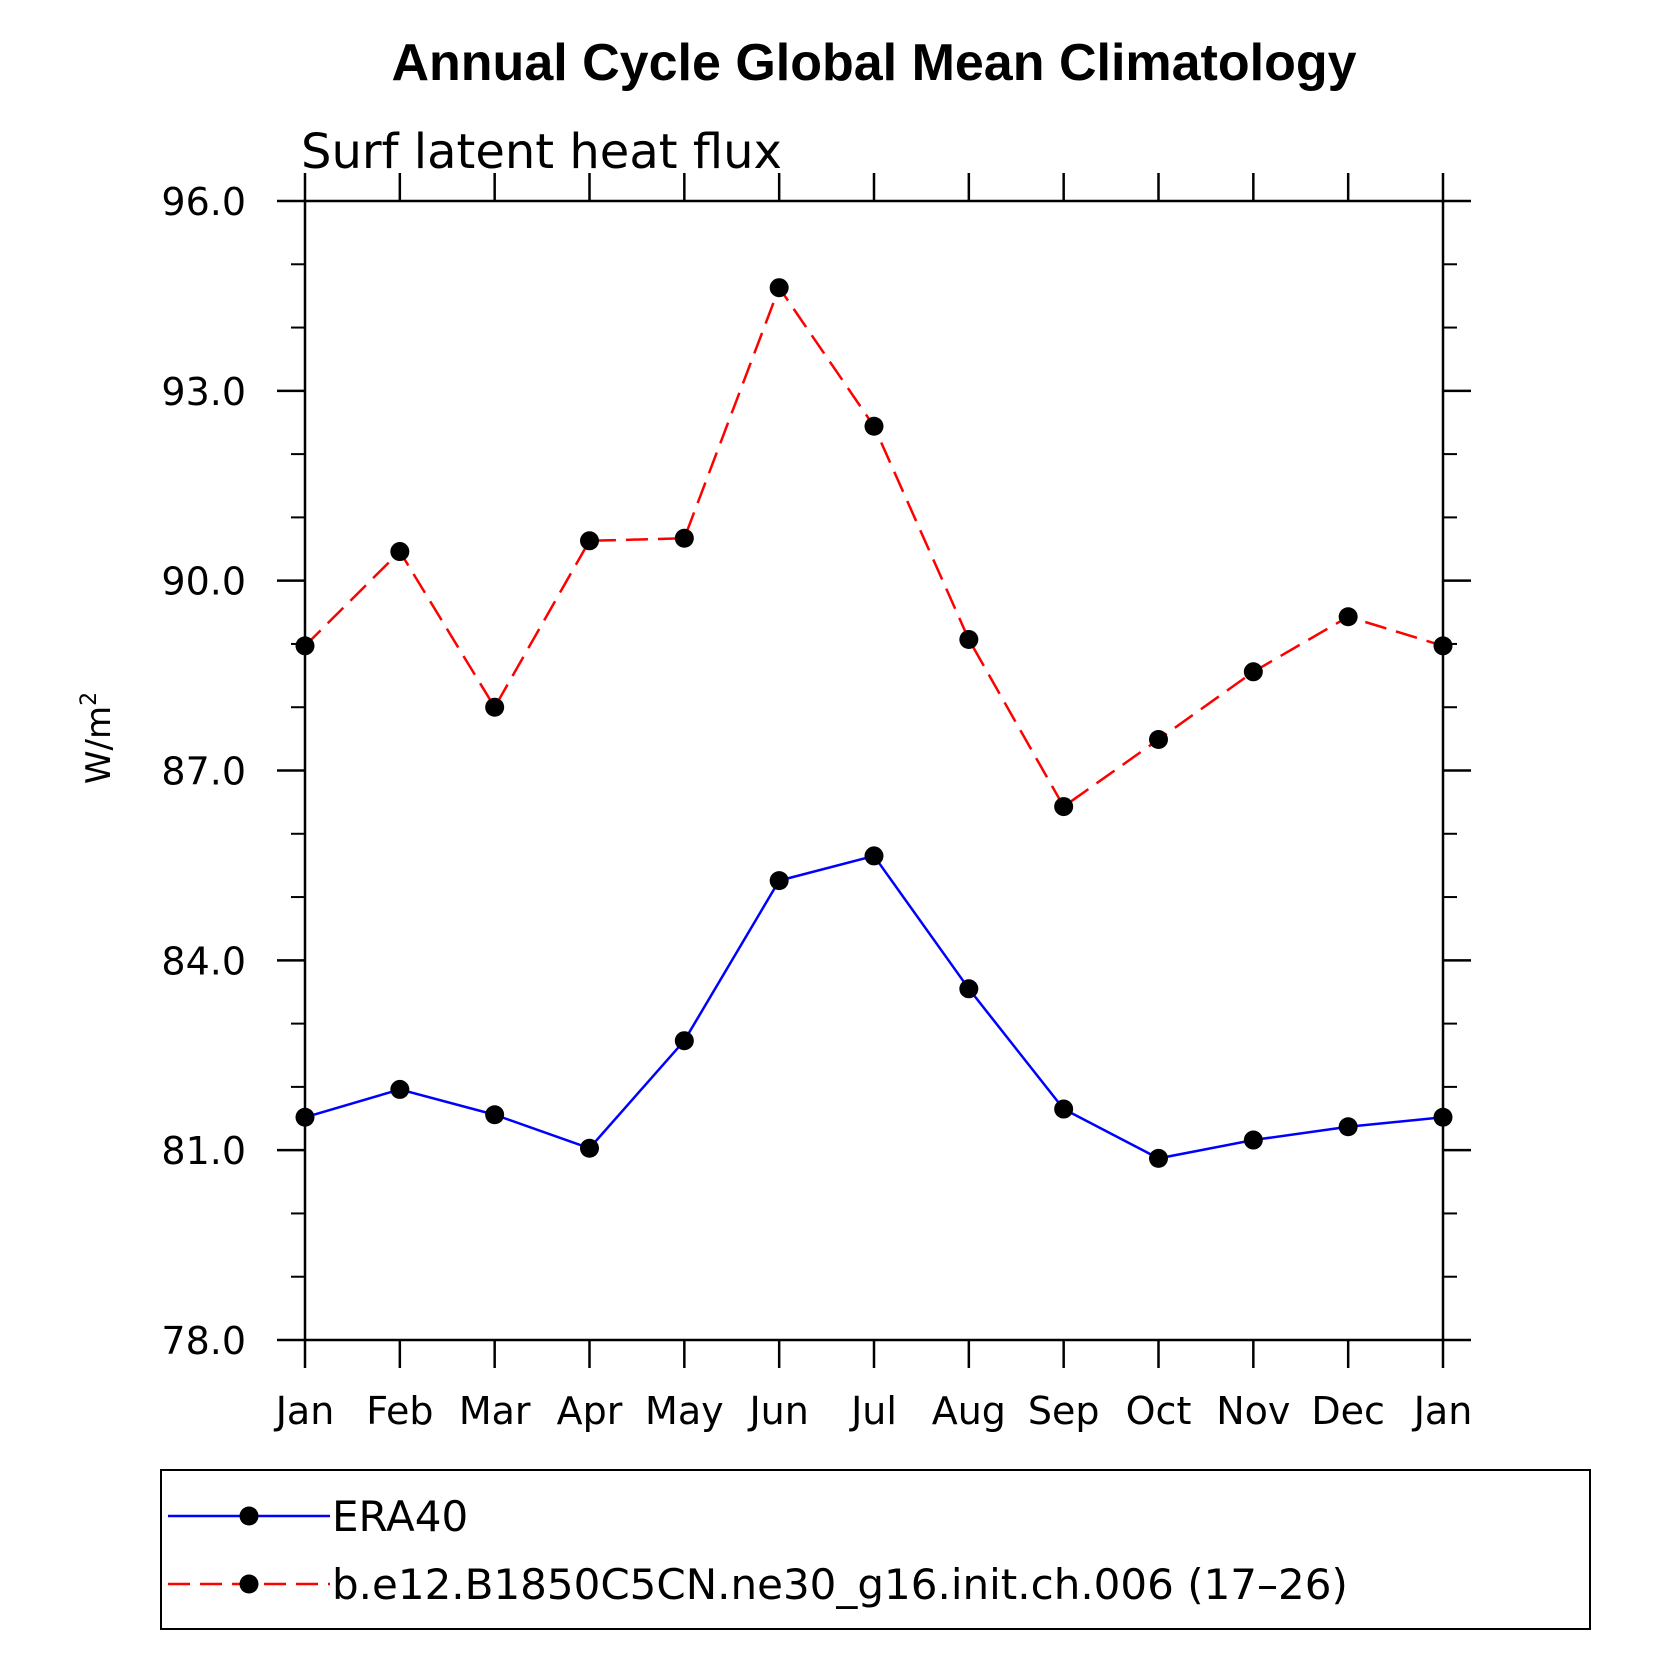 This screenshot has width=1653, height=1653. Describe the element at coordinates (777, 1411) in the screenshot. I see `x-tick-label: Jun` at that location.